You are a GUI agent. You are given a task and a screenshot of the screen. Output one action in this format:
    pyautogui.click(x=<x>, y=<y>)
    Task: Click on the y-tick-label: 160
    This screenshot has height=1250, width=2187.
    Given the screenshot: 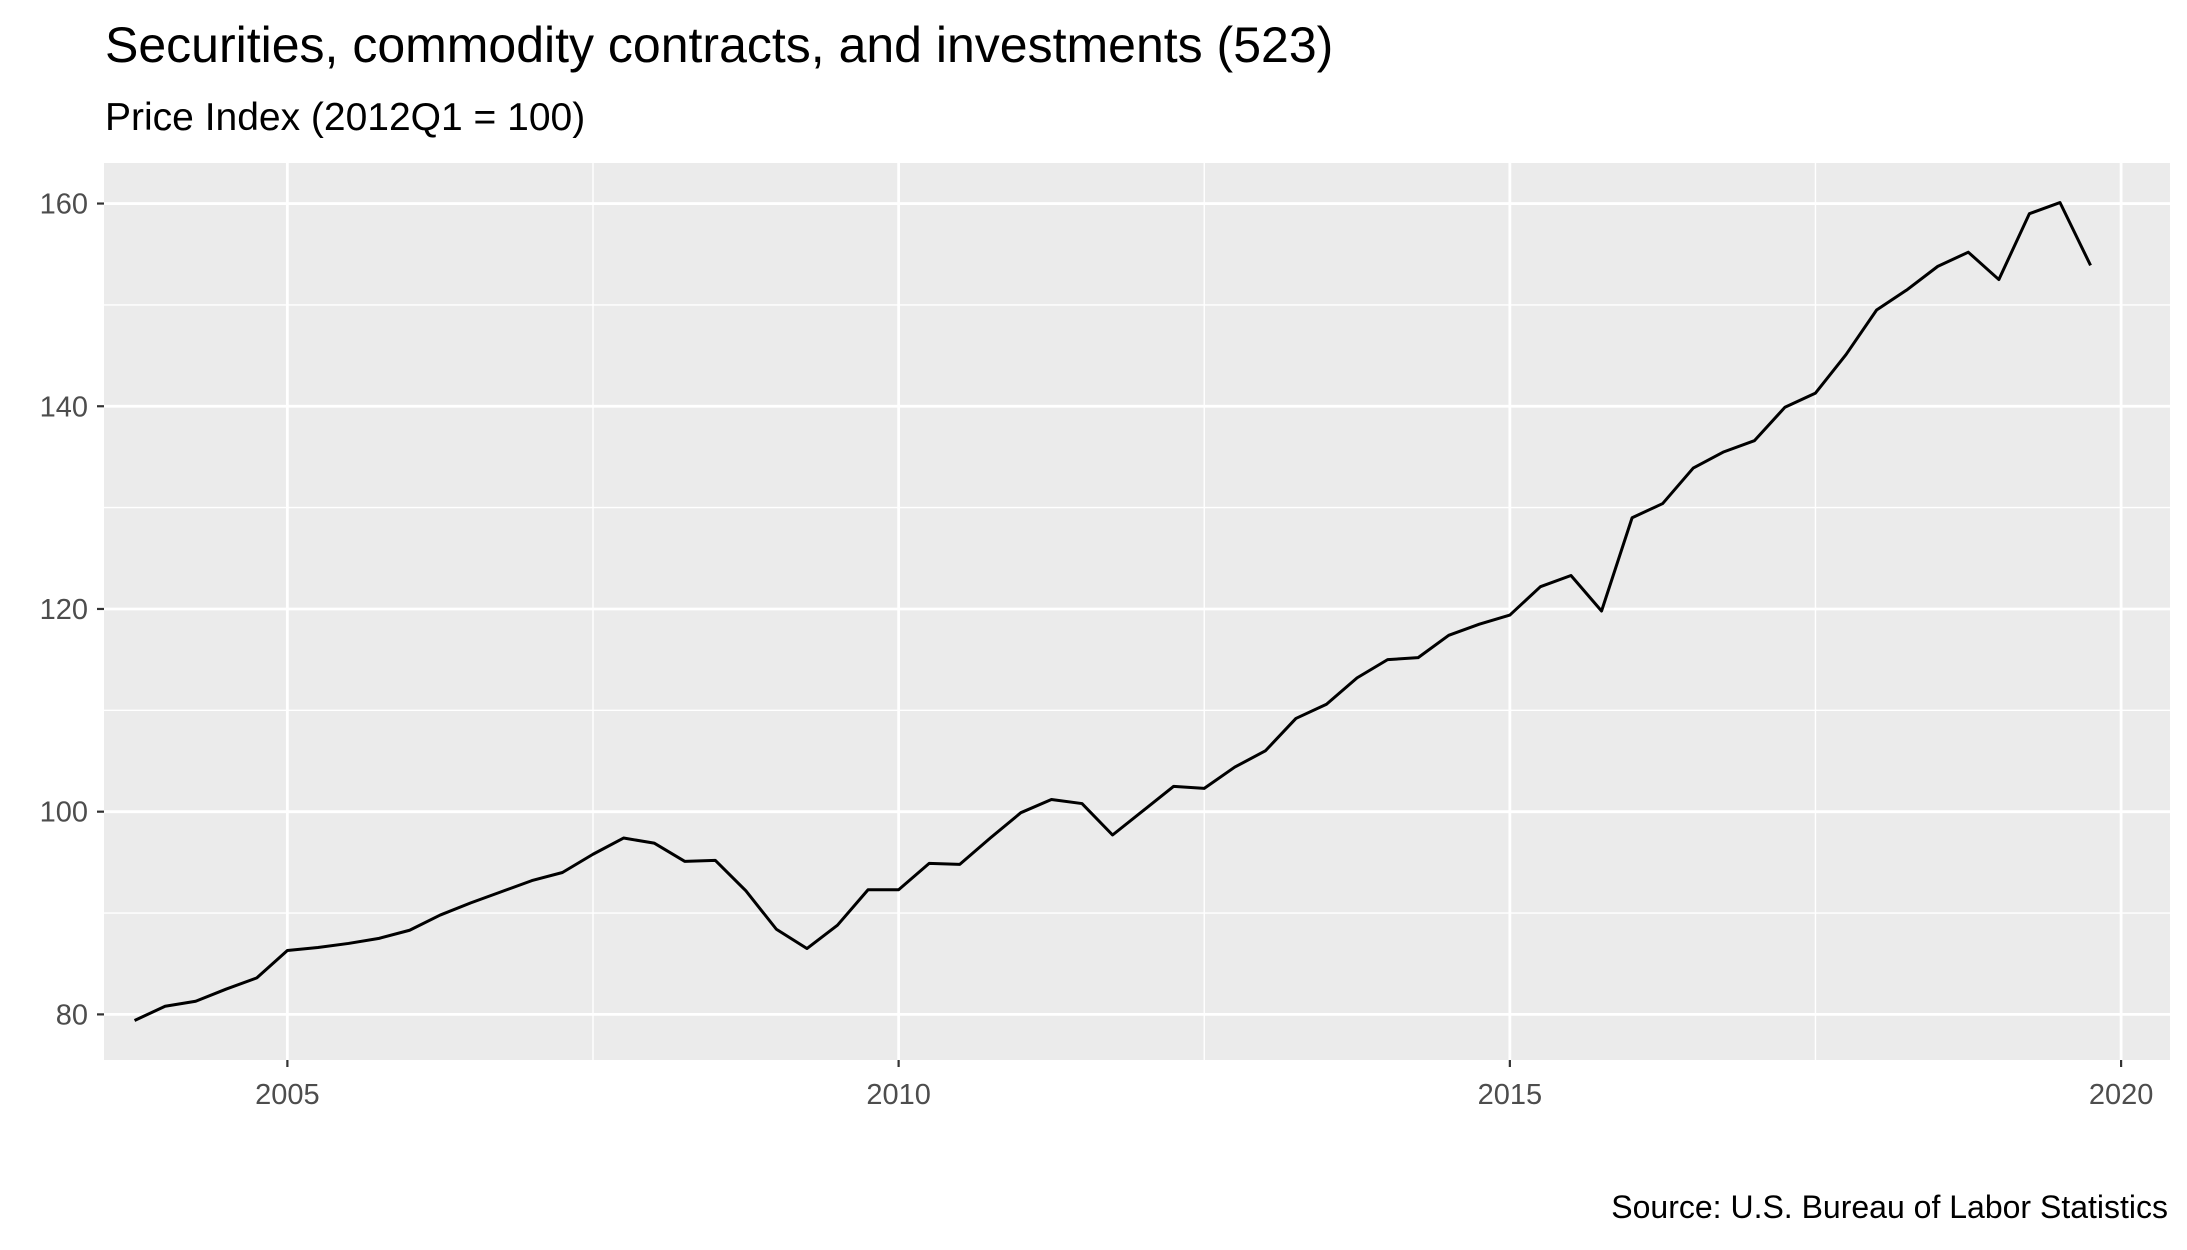 What is the action you would take?
    pyautogui.click(x=64, y=205)
    